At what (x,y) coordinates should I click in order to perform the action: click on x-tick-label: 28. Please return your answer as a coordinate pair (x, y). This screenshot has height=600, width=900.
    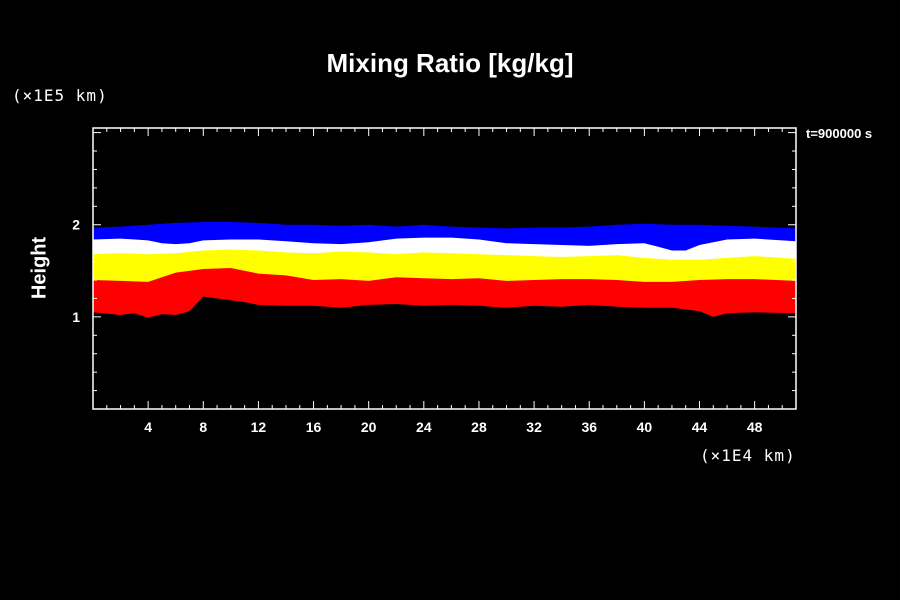
    Looking at the image, I should click on (479, 427).